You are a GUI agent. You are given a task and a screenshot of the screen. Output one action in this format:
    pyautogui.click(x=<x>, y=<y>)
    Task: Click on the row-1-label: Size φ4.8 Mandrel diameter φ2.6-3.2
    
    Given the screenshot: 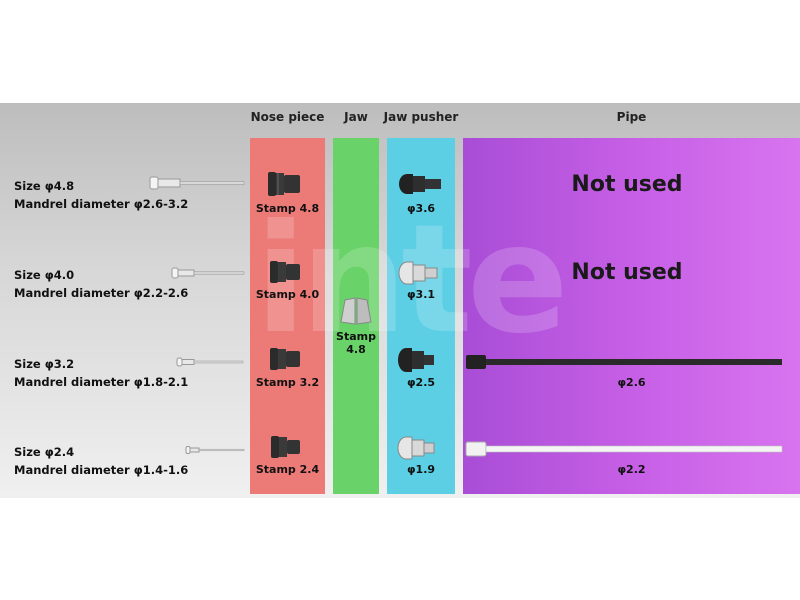 What is the action you would take?
    pyautogui.click(x=101, y=195)
    